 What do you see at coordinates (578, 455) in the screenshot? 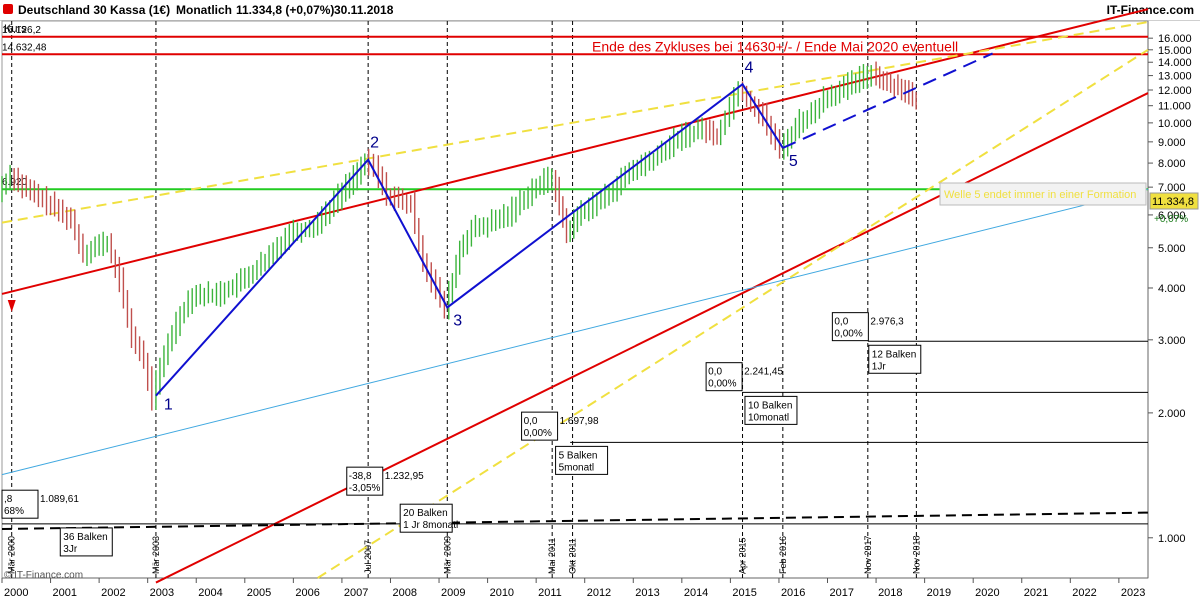
I see `measure-bars-label: 5 Balken` at bounding box center [578, 455].